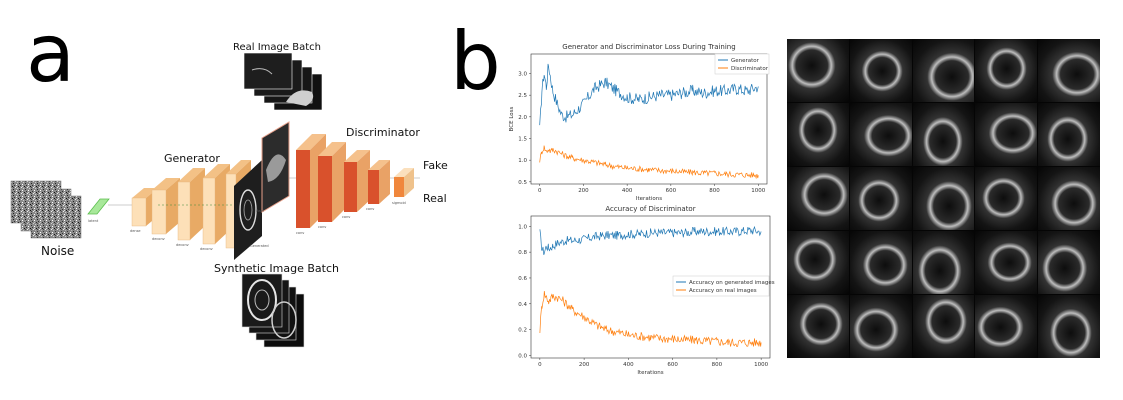 This screenshot has height=400, width=1123. I want to click on y-tick-label: 0.0, so click(522, 356).